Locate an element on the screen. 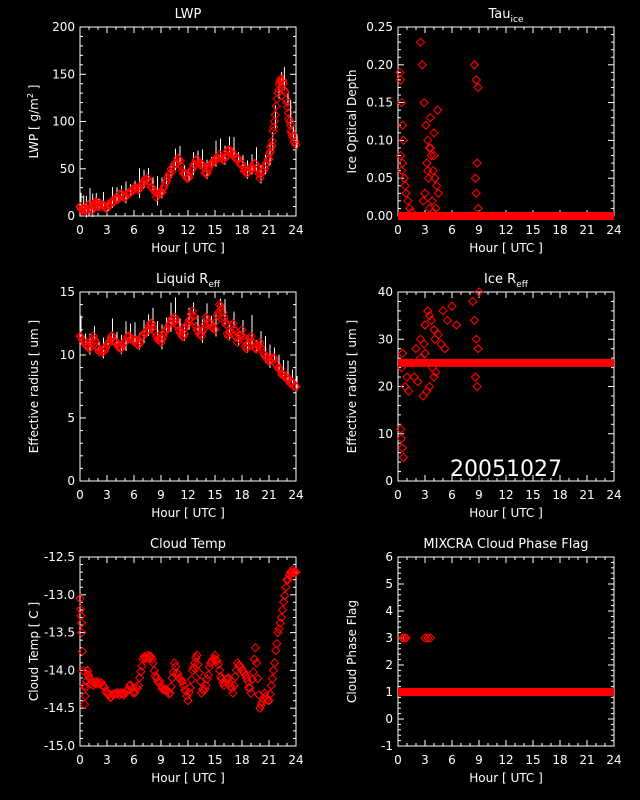 The width and height of the screenshot is (640, 800). x-tick-label: 9 is located at coordinates (161, 230).